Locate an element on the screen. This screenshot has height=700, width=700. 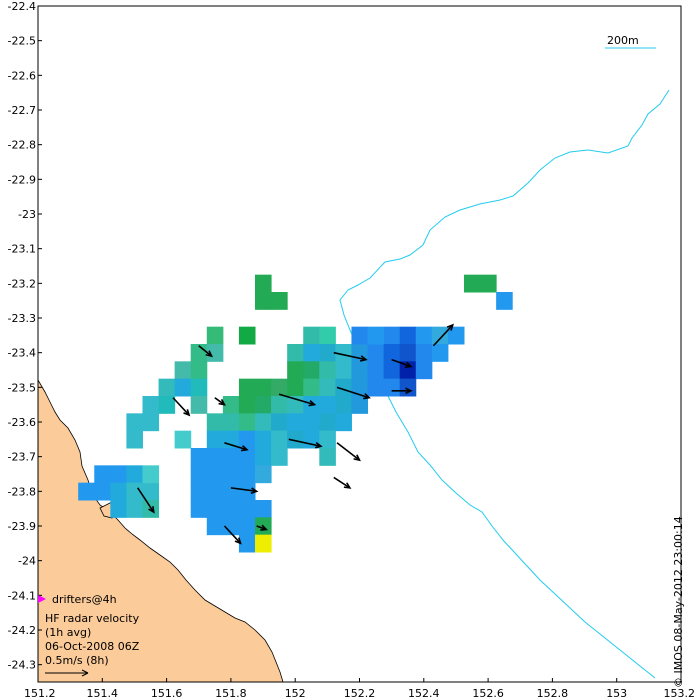
y-tick-label: -22.6 is located at coordinates (22, 75).